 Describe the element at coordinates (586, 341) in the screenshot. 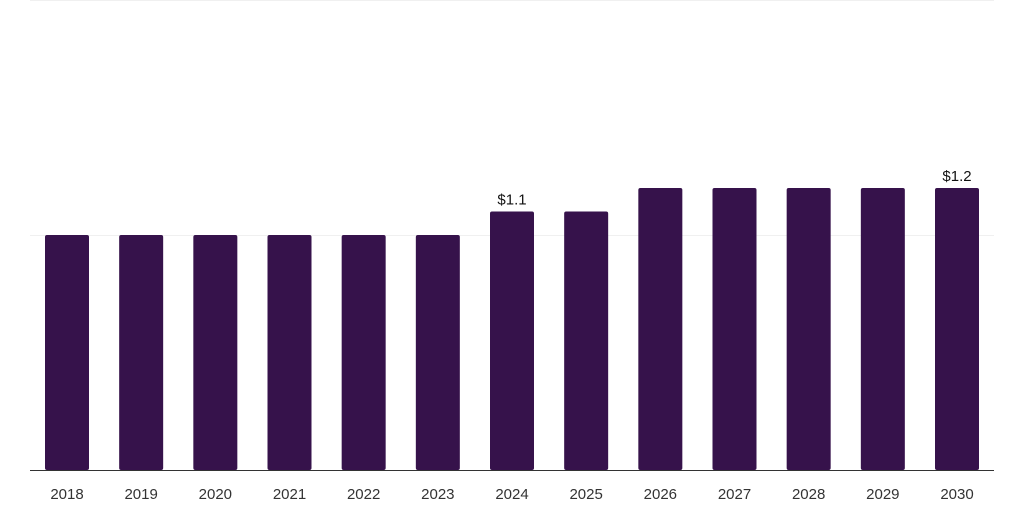

I see `bar-2025` at that location.